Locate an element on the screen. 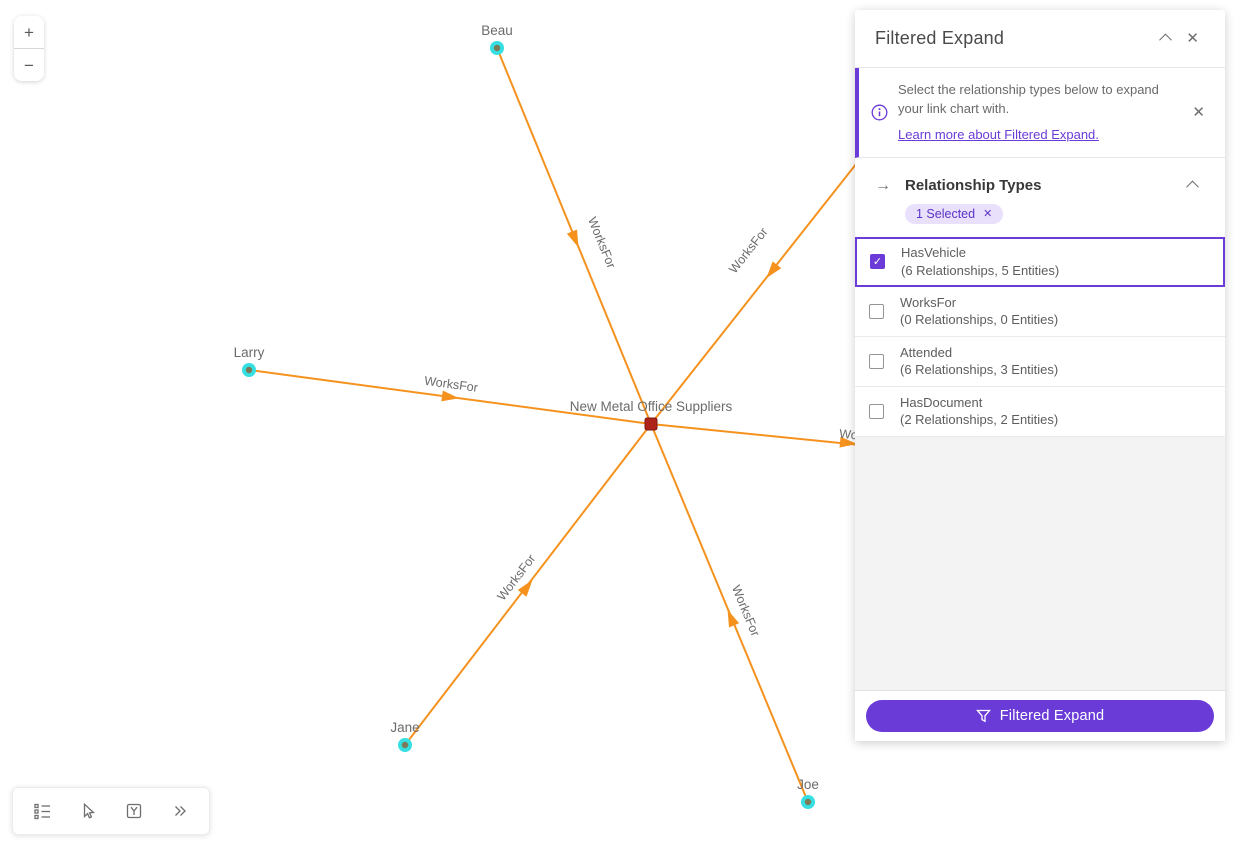 This screenshot has height=859, width=1237. selected-count-badge: 1 Selected ✕ is located at coordinates (954, 213).